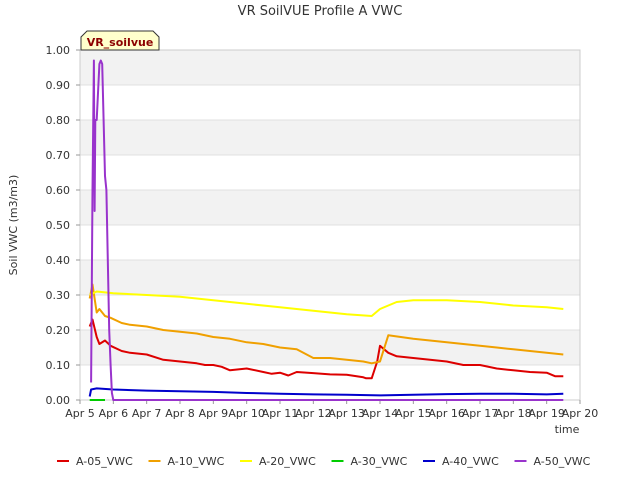 This screenshot has width=640, height=480. I want to click on y-tick-label: 0.20, so click(58, 330).